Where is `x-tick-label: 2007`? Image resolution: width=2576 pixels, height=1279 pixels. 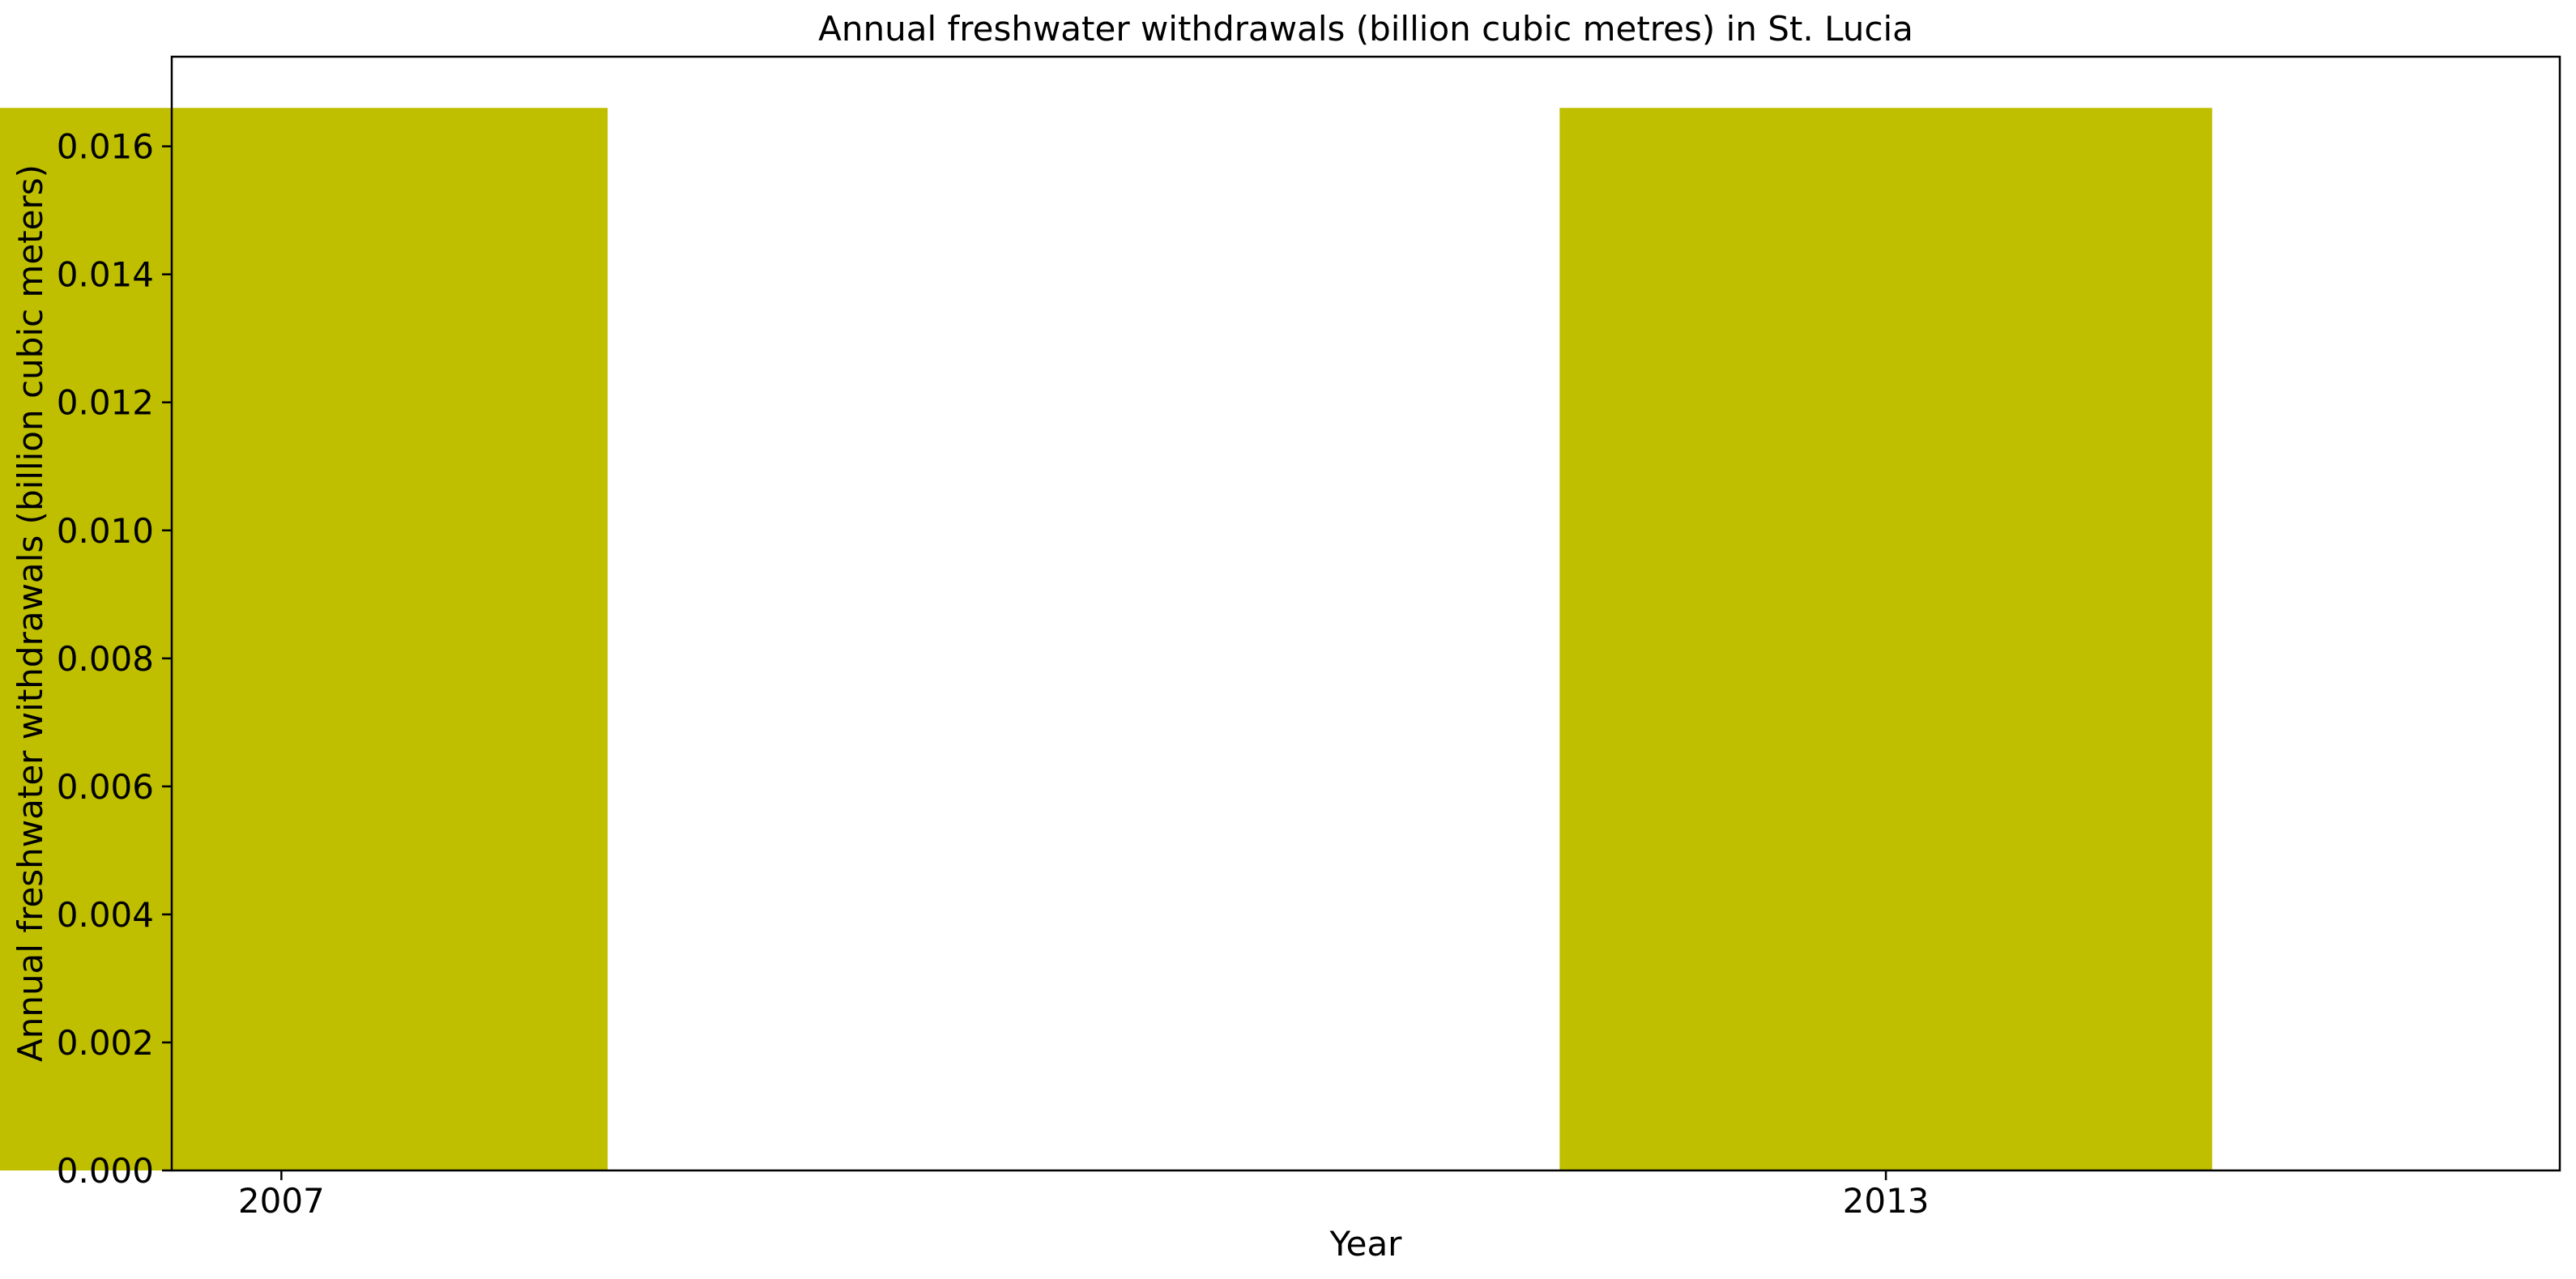
x-tick-label: 2007 is located at coordinates (281, 1201).